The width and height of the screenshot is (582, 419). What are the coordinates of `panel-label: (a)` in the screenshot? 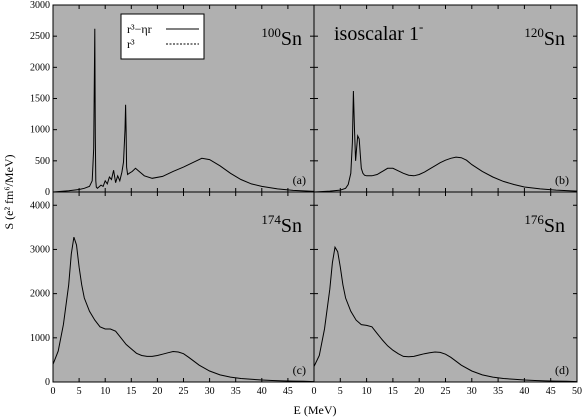 It's located at (299, 180).